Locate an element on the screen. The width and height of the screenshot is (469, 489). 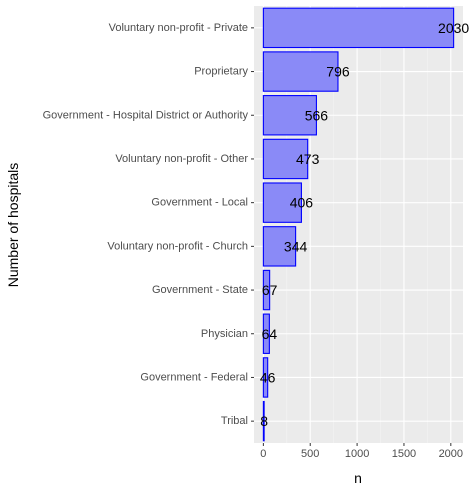
y-tick-label: Proprietary is located at coordinates (221, 72).